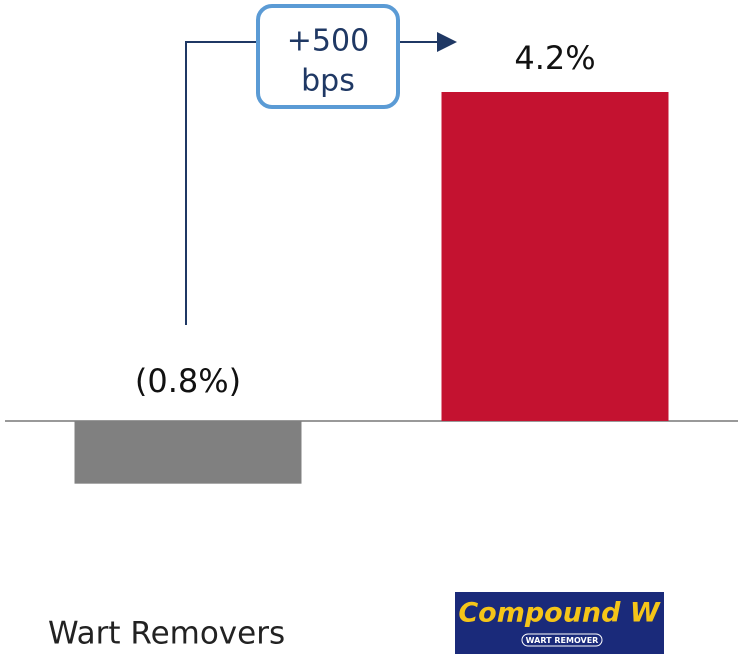 The height and width of the screenshot is (657, 738). I want to click on annotation-box, so click(328, 56).